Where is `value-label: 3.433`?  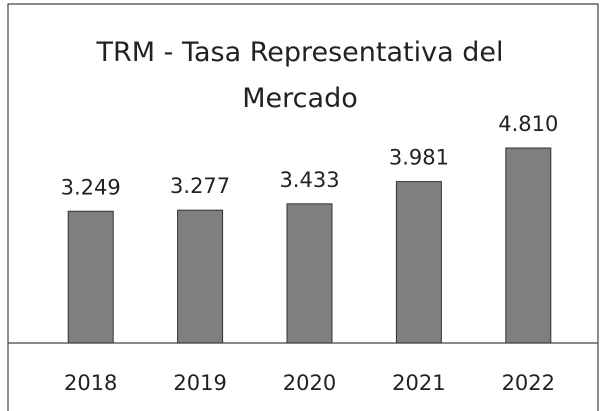
value-label: 3.433 is located at coordinates (309, 180).